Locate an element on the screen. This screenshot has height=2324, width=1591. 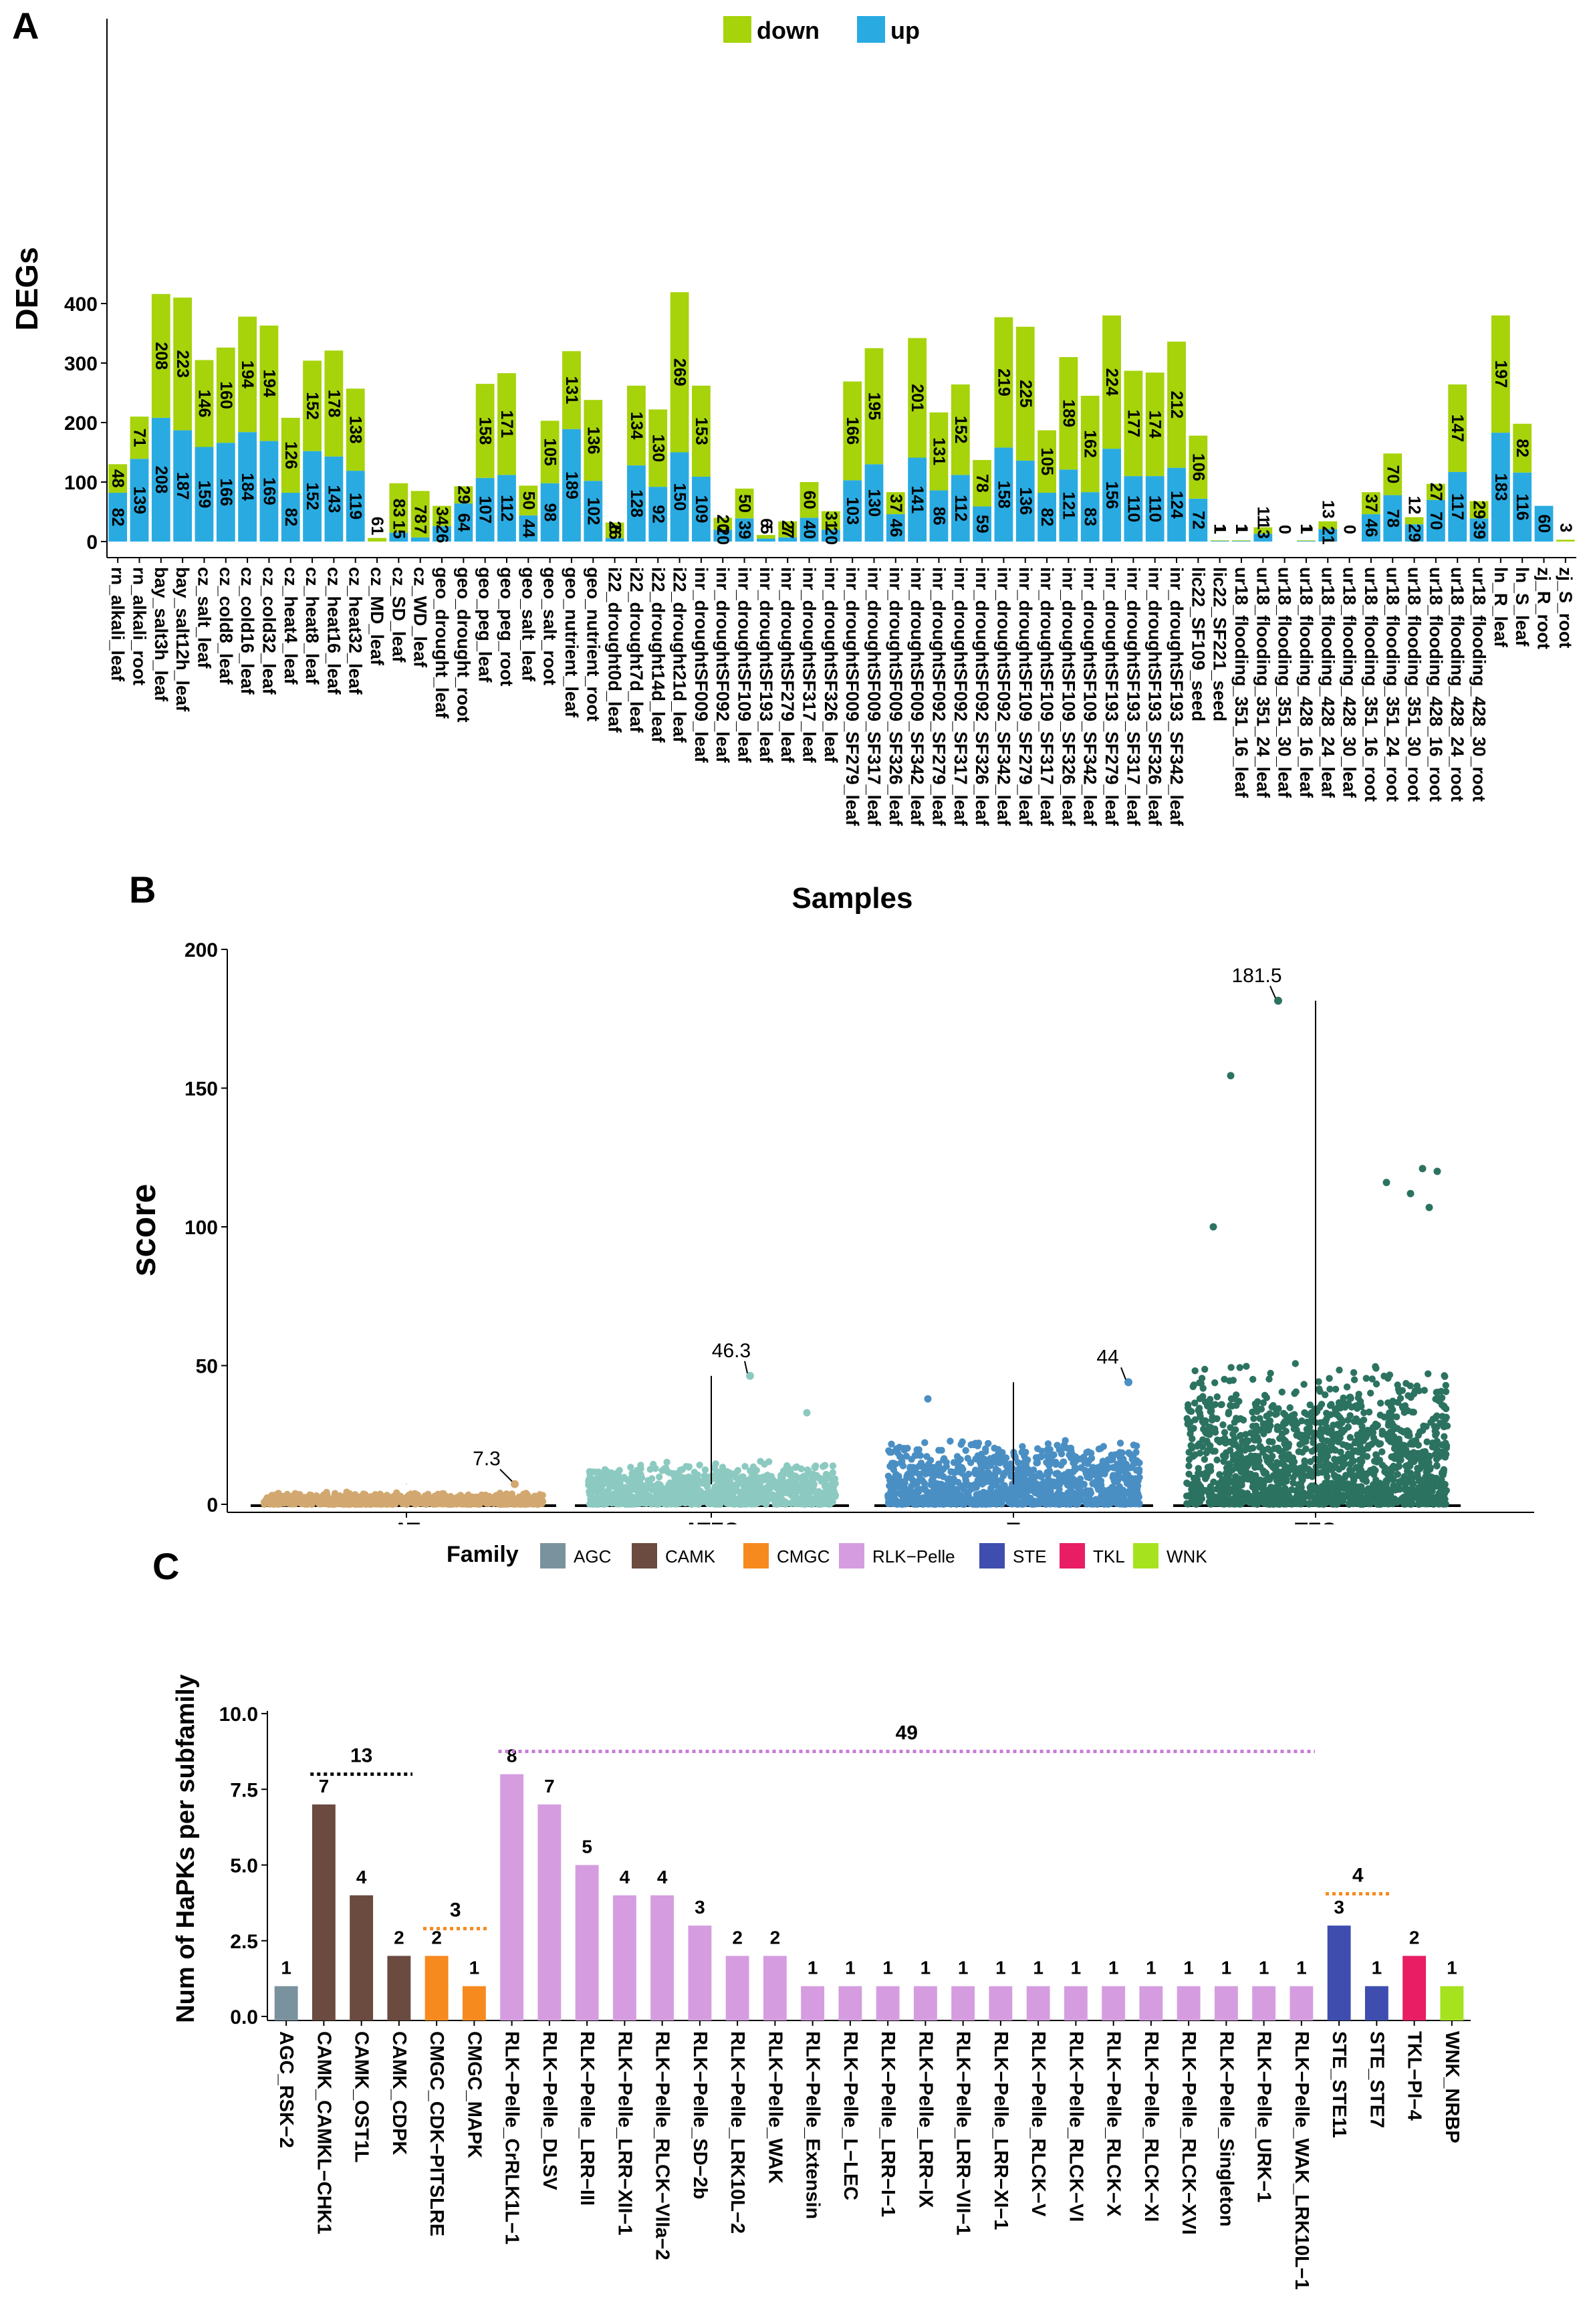
b-y-axis-title: score is located at coordinates (143, 1230).